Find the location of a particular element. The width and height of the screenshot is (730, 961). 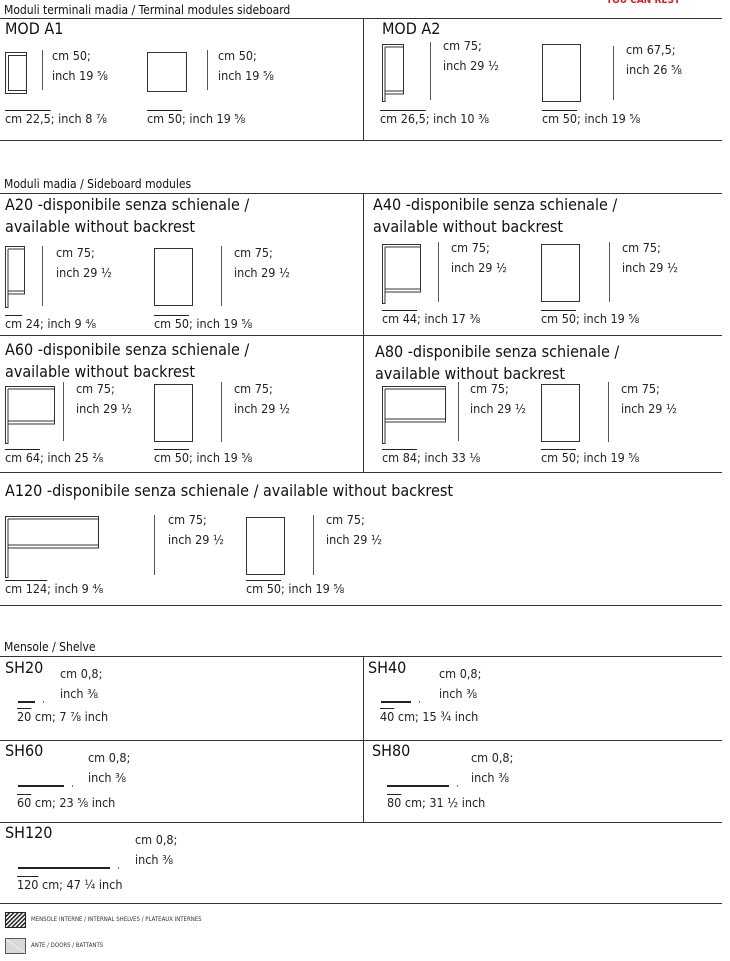

width-dimension-label: cm 24; inch 9 ⁴⁄₈ is located at coordinates (51, 323).